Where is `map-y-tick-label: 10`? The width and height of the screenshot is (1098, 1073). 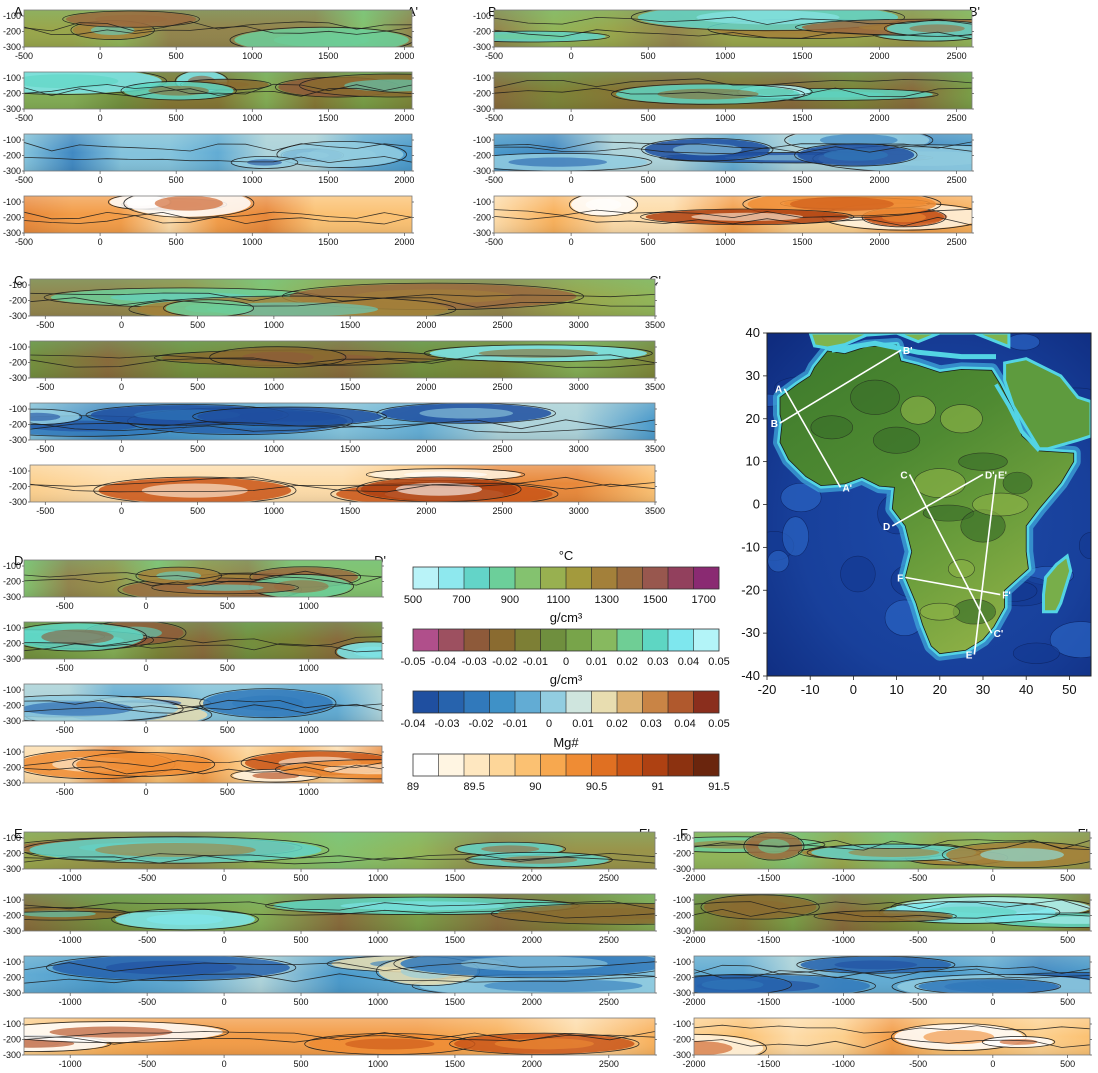
map-y-tick-label: 10 is located at coordinates (753, 461).